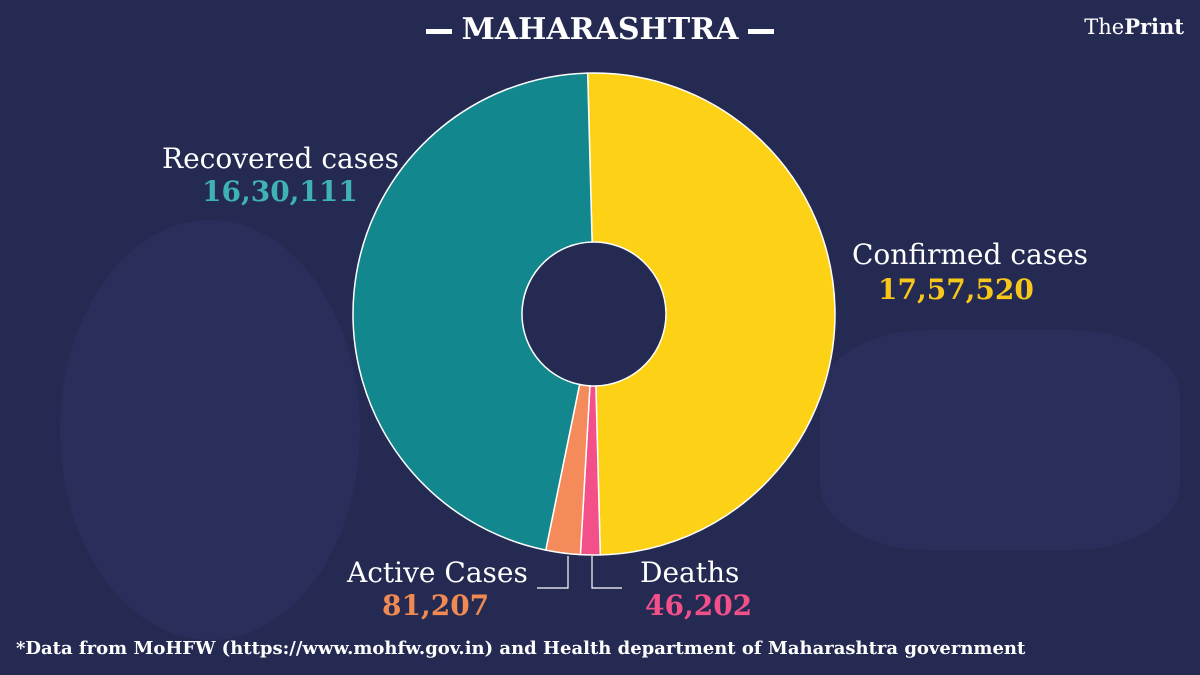 Image resolution: width=1200 pixels, height=675 pixels. I want to click on title-text: MAHARASHTRA, so click(600, 29).